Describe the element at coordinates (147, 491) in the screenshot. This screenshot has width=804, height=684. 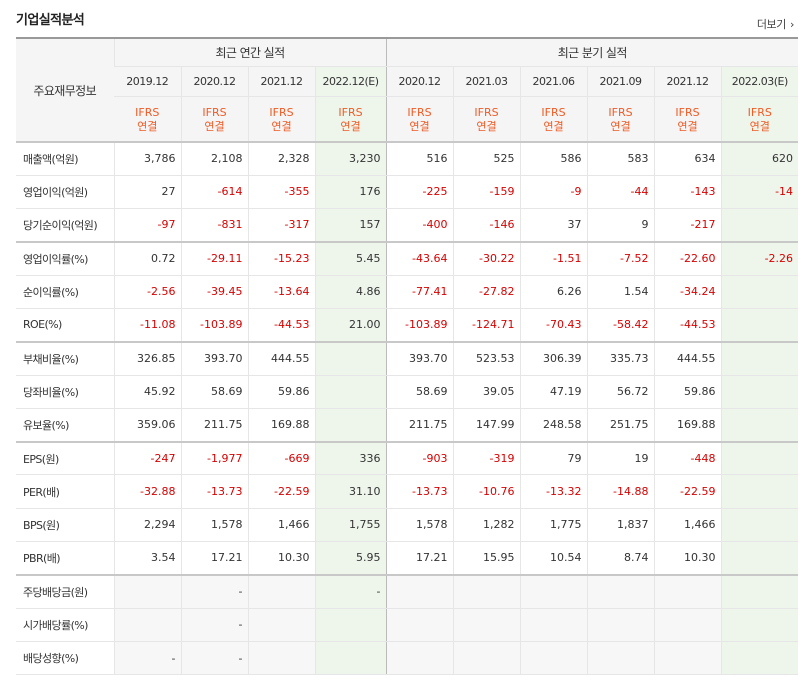
I see `table-cell: -32.88` at that location.